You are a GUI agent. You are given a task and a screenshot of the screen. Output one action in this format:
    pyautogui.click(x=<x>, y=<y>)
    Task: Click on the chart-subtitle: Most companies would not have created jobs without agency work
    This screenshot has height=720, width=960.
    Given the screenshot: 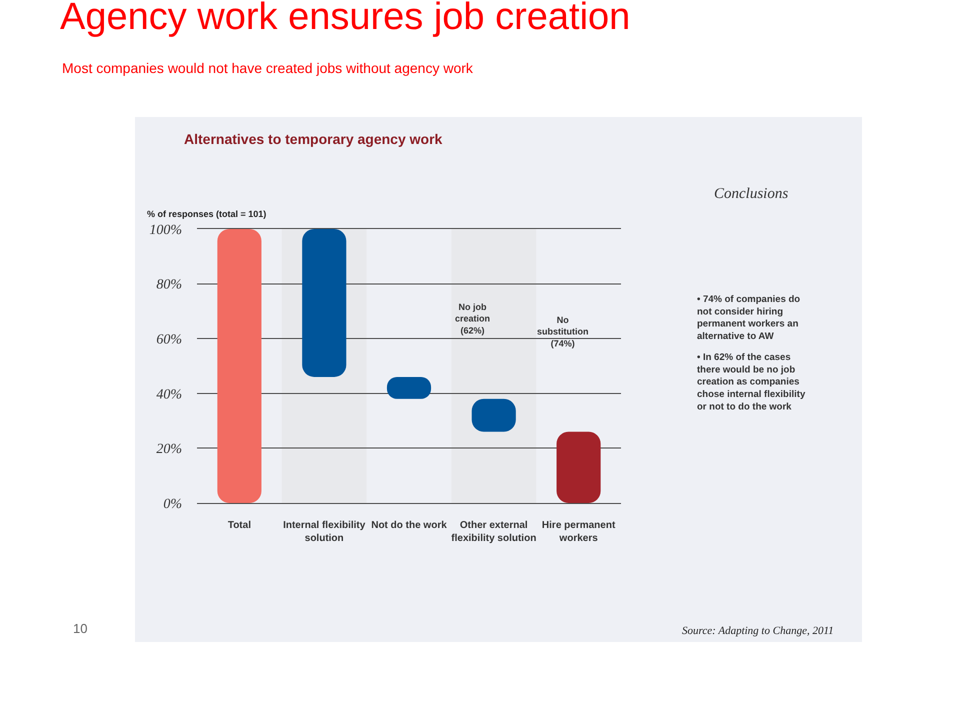 What is the action you would take?
    pyautogui.click(x=268, y=68)
    